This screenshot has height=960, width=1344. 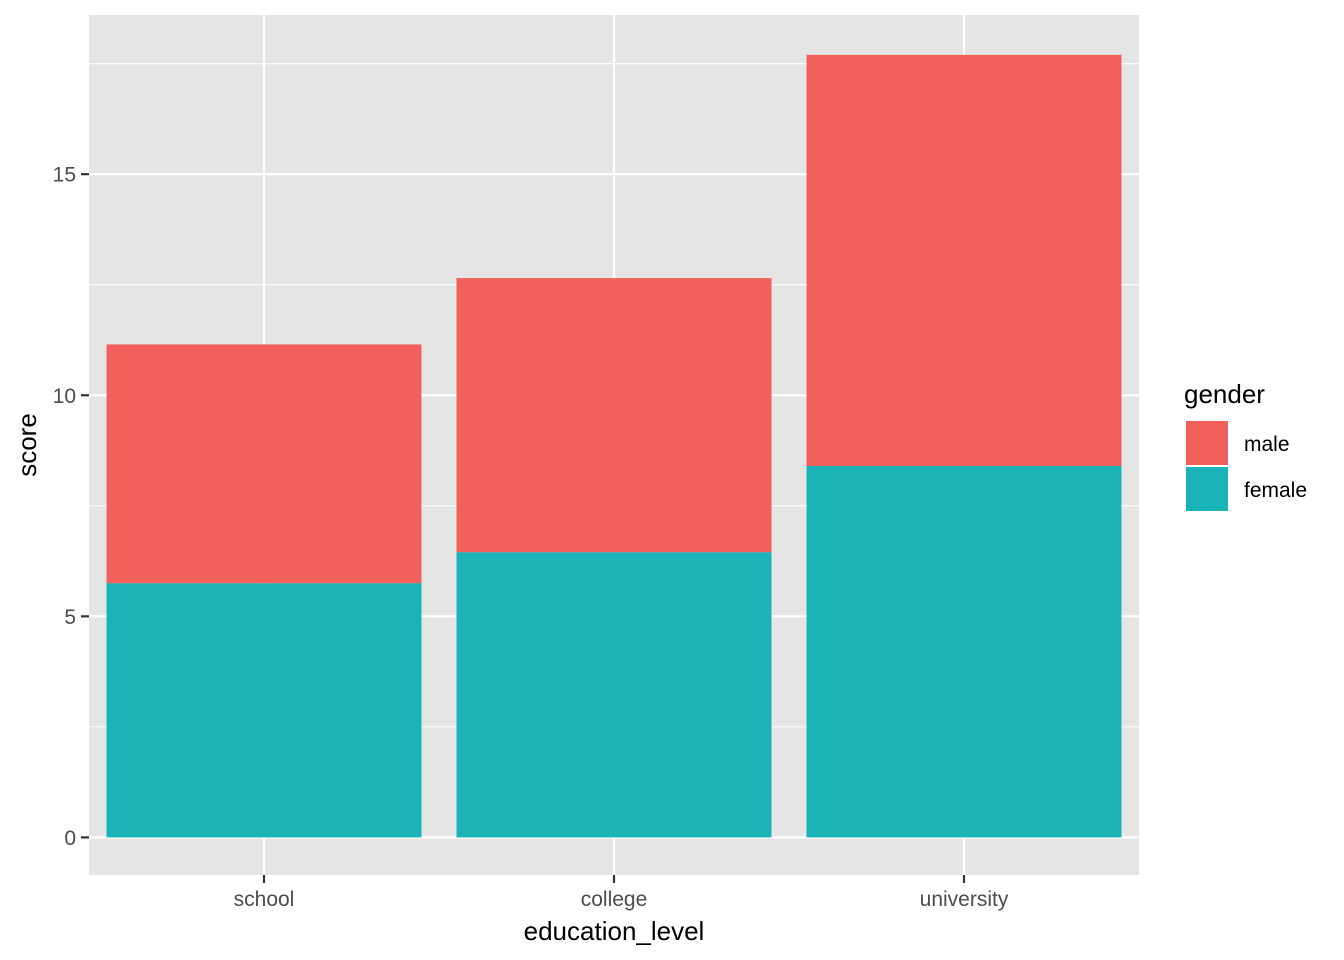 I want to click on y-tick-label: 15, so click(x=64, y=175).